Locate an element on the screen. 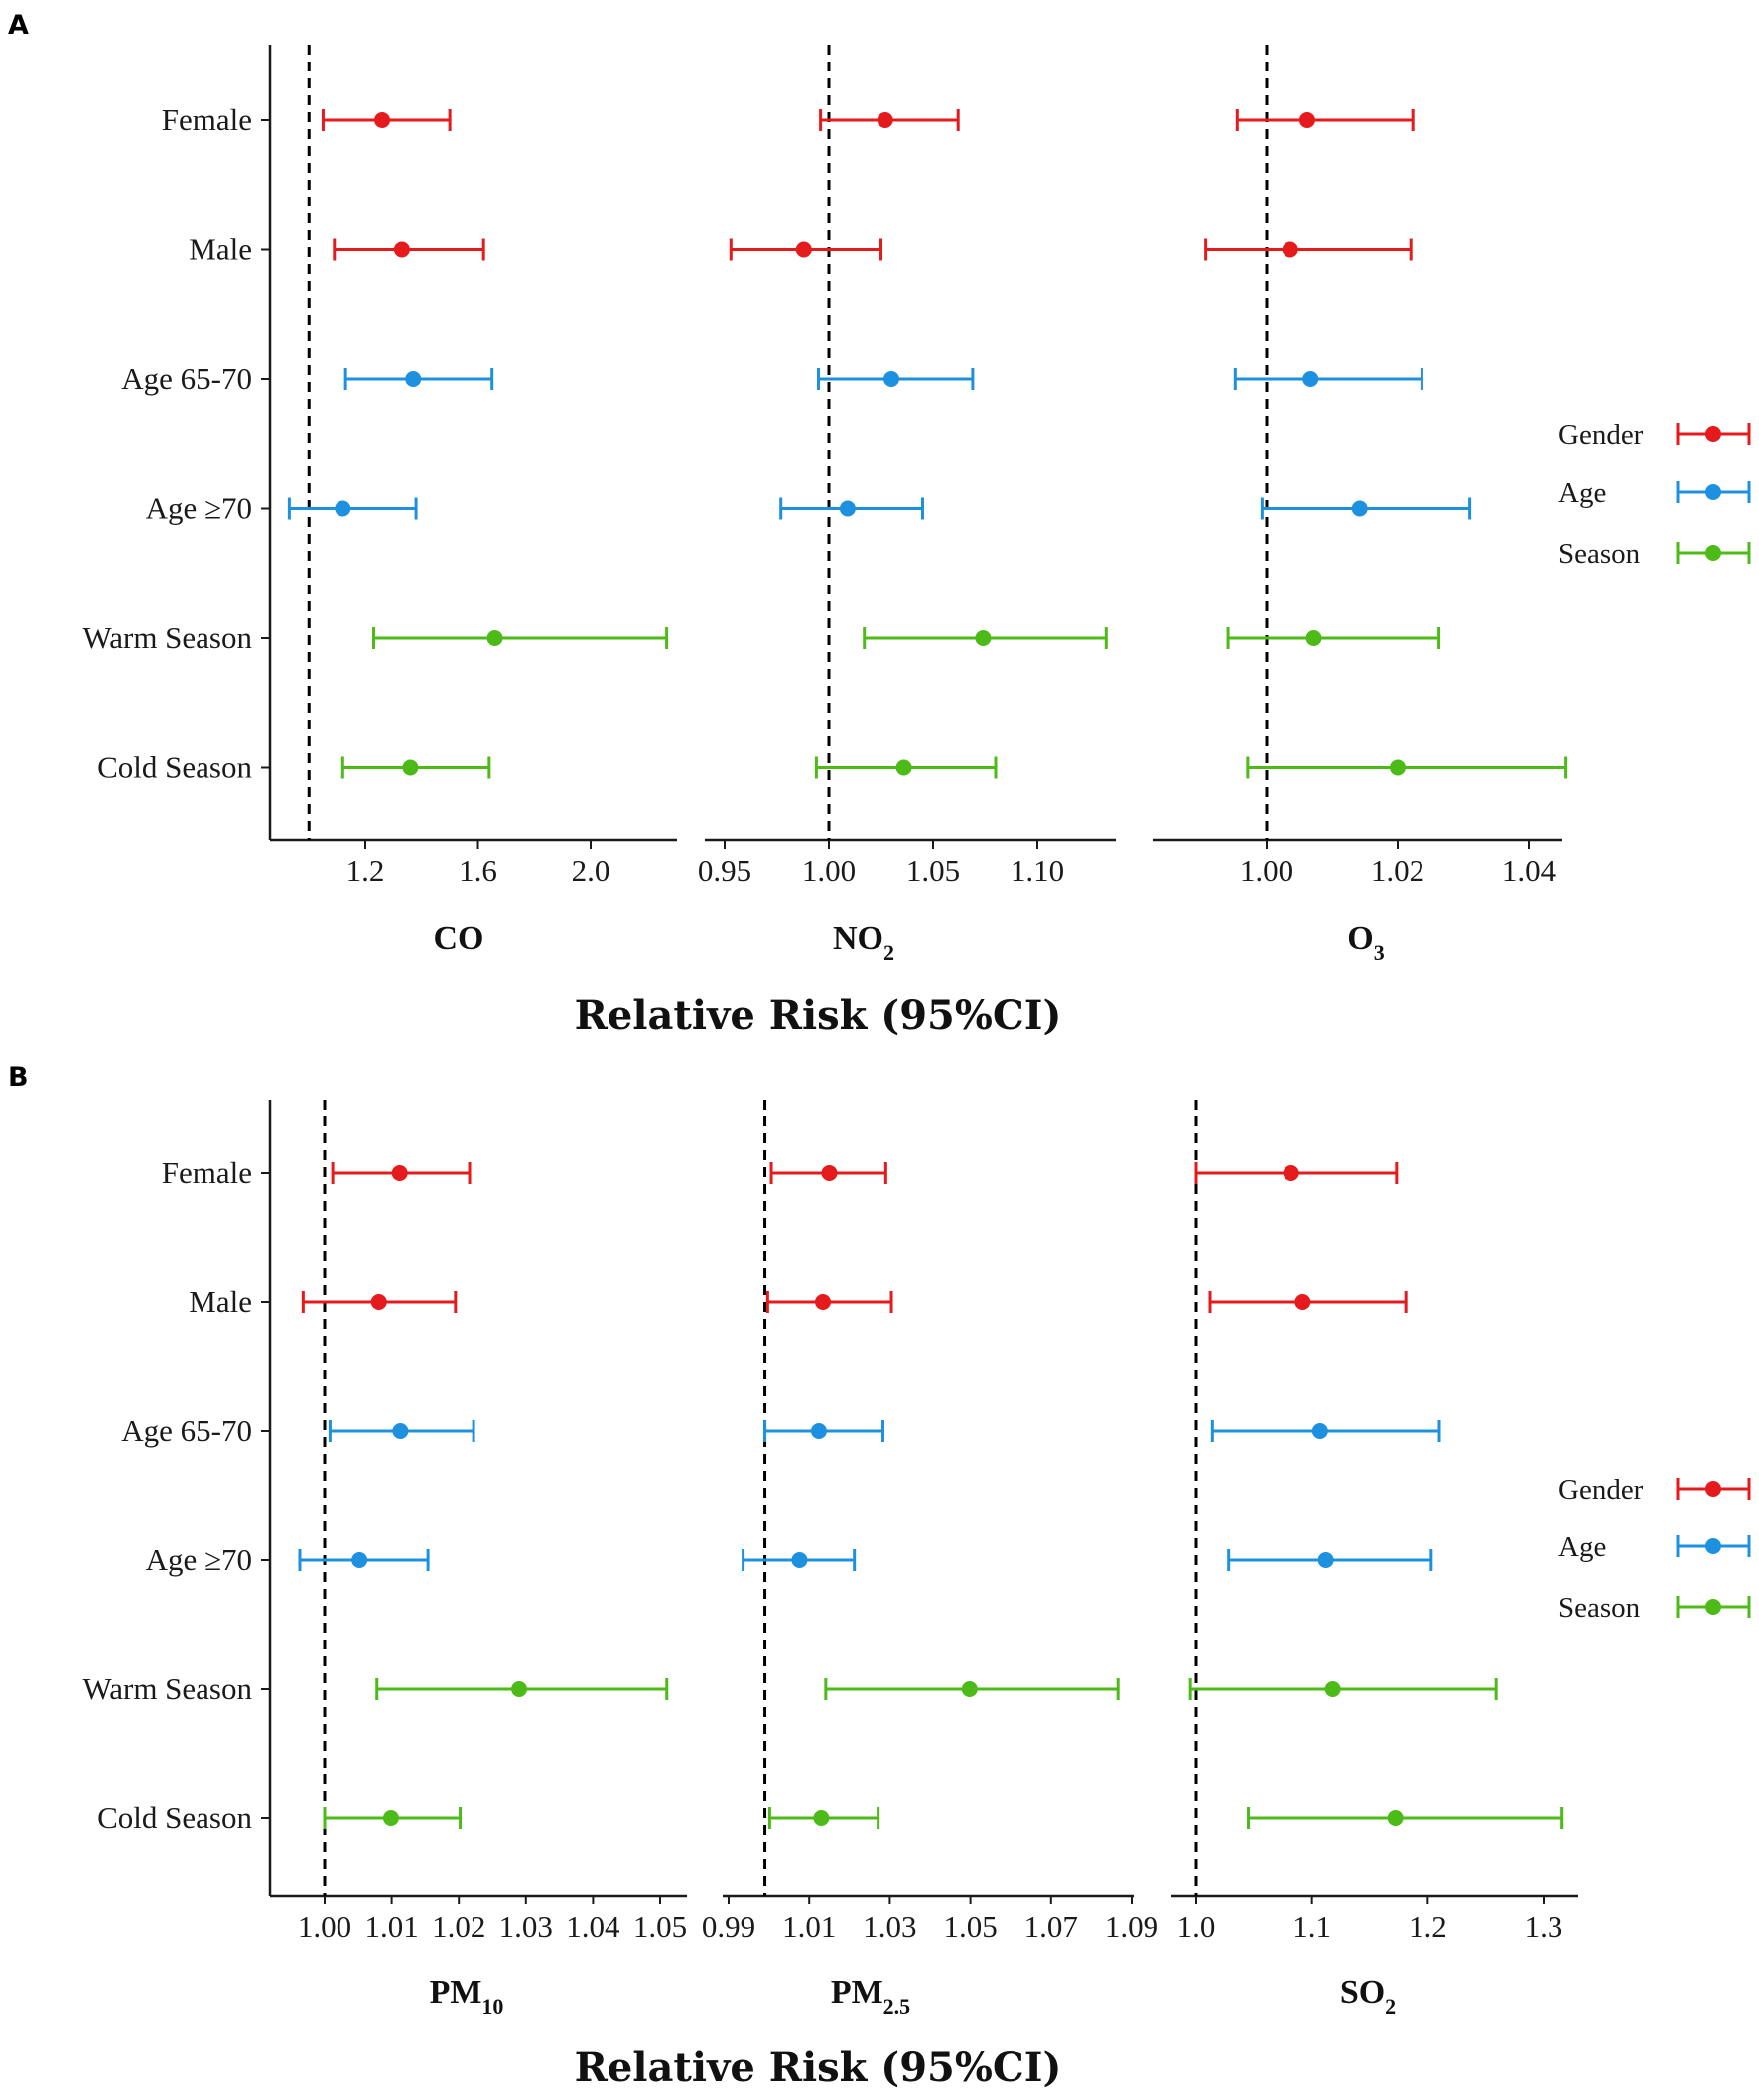 The image size is (1759, 2100). legend-item-gender: Gender is located at coordinates (1654, 1490).